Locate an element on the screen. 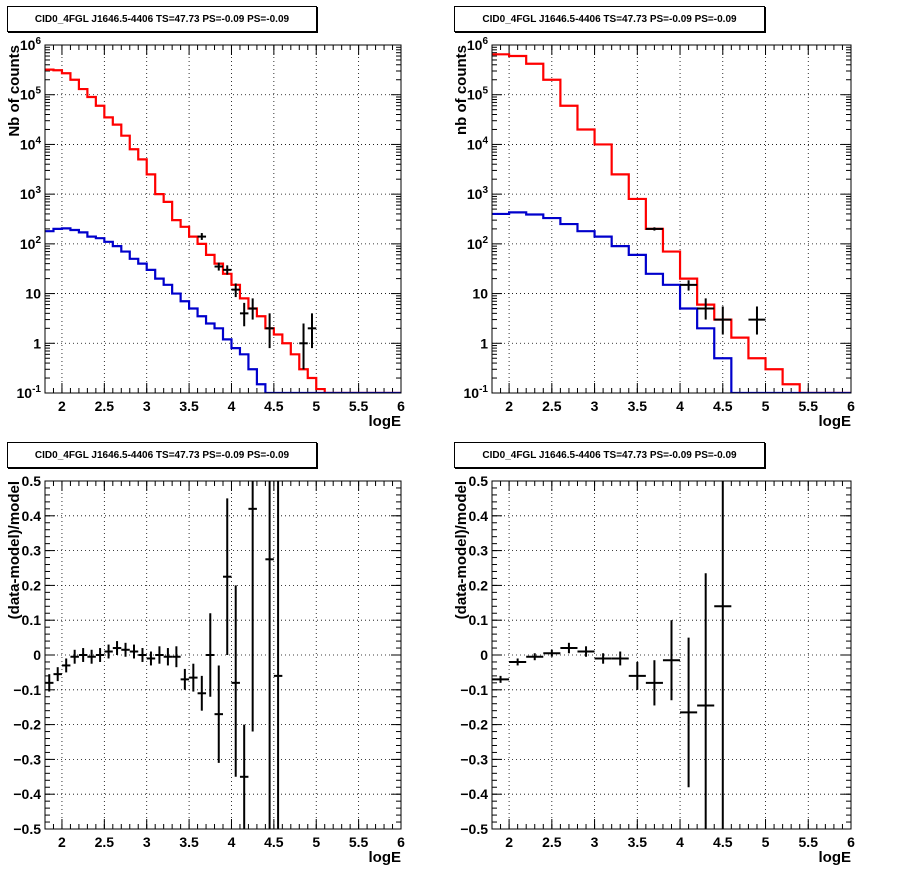 This screenshot has width=898, height=875. y-tick-label-9: 0.4 is located at coordinates (32, 516).